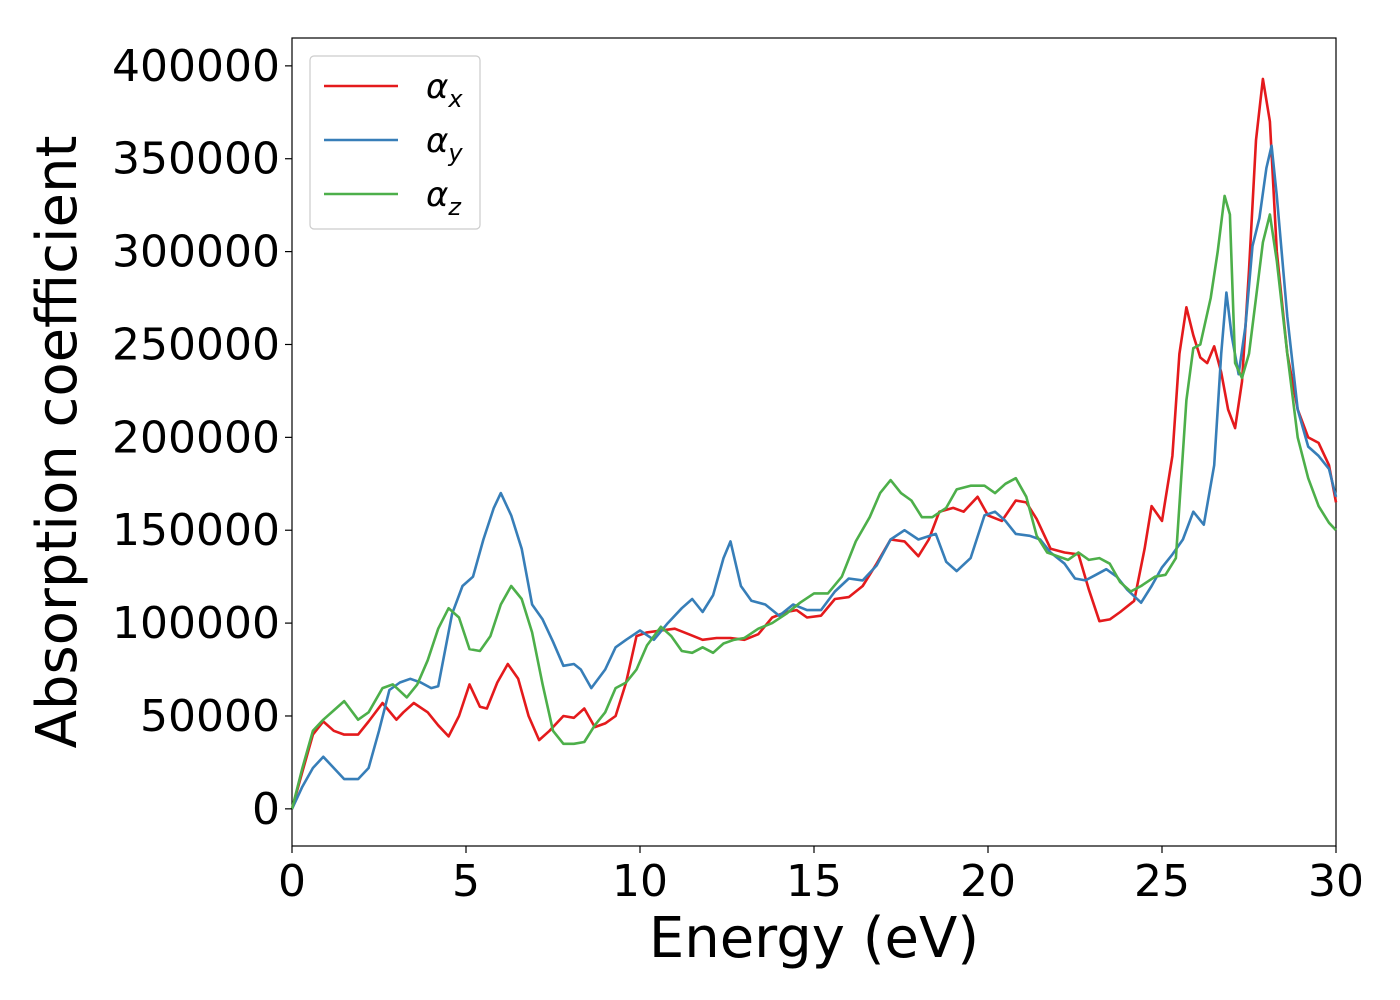  I want to click on y-axis-title: Absorption coefficient, so click(57, 442).